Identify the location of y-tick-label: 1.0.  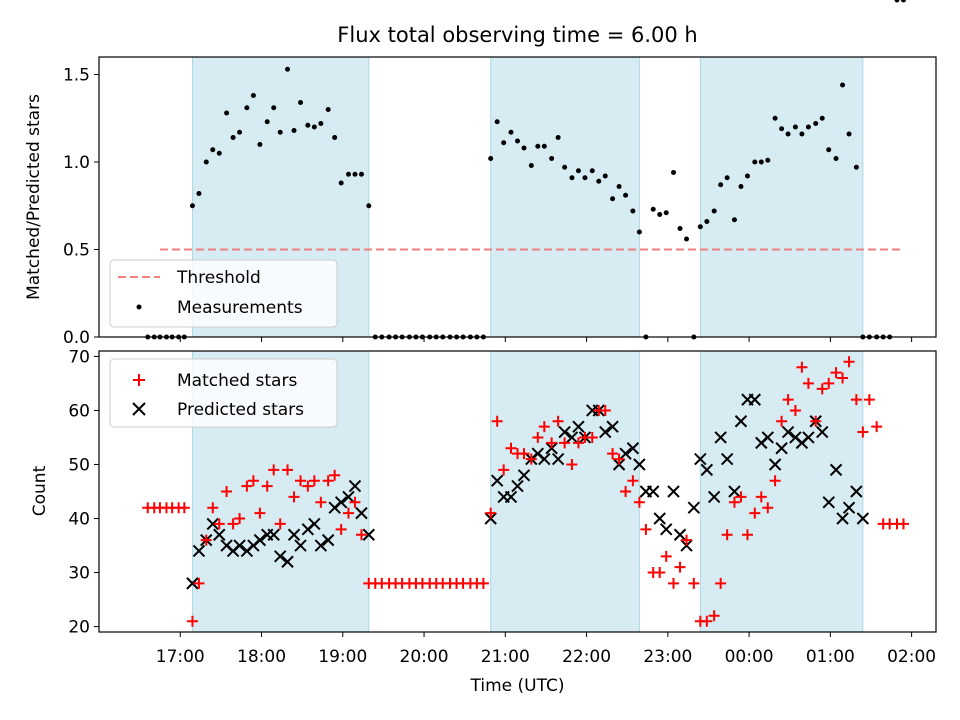
(76, 163).